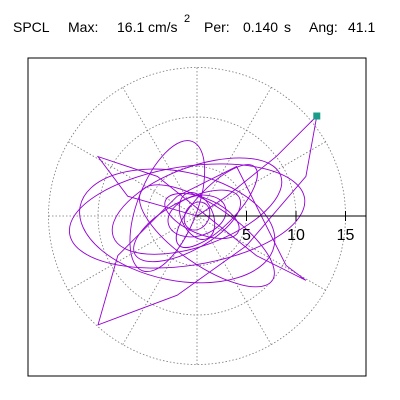 The height and width of the screenshot is (400, 400). I want to click on period-value: 0.140, so click(261, 27).